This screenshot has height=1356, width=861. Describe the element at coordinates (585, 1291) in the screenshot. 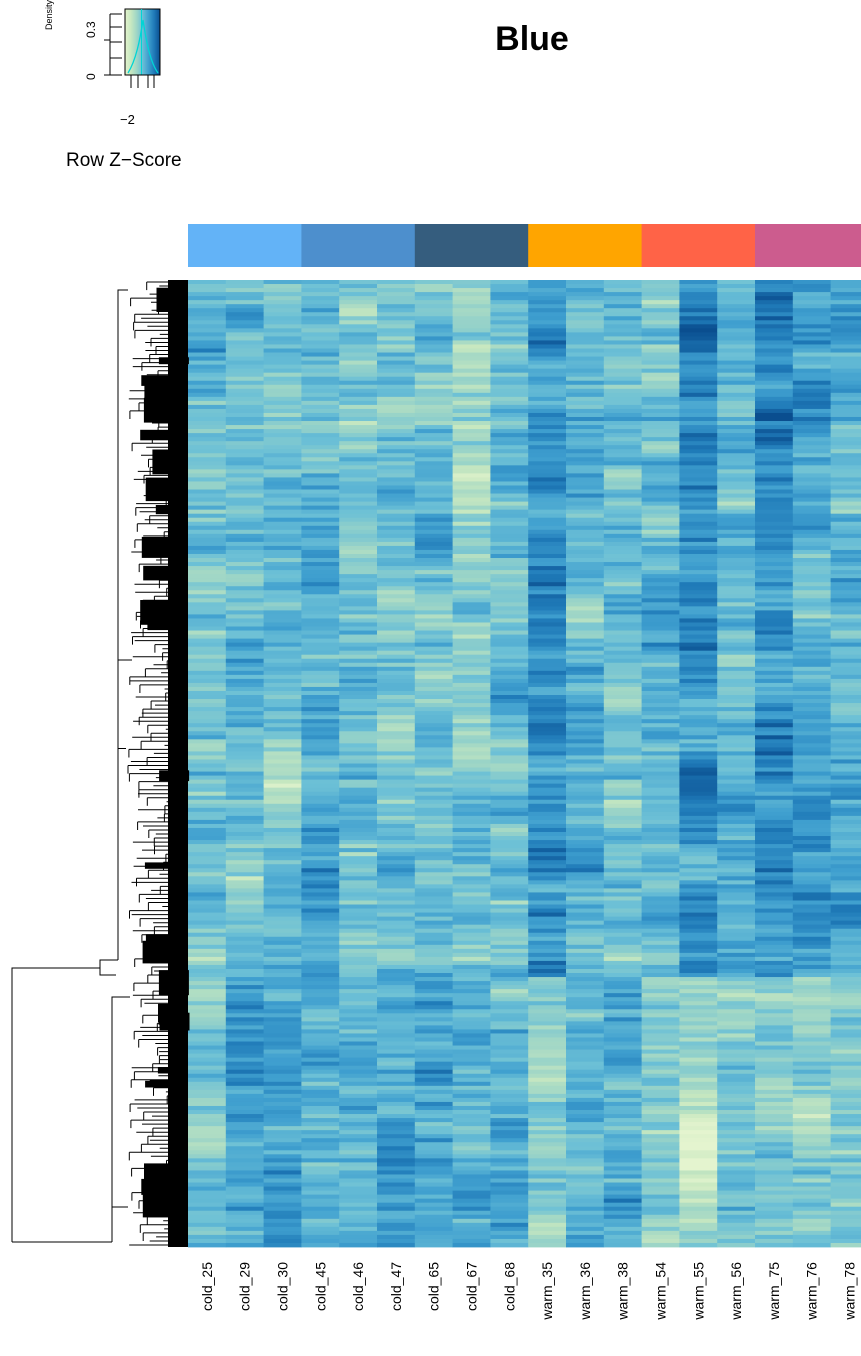

I see `column-label: warm_36` at that location.